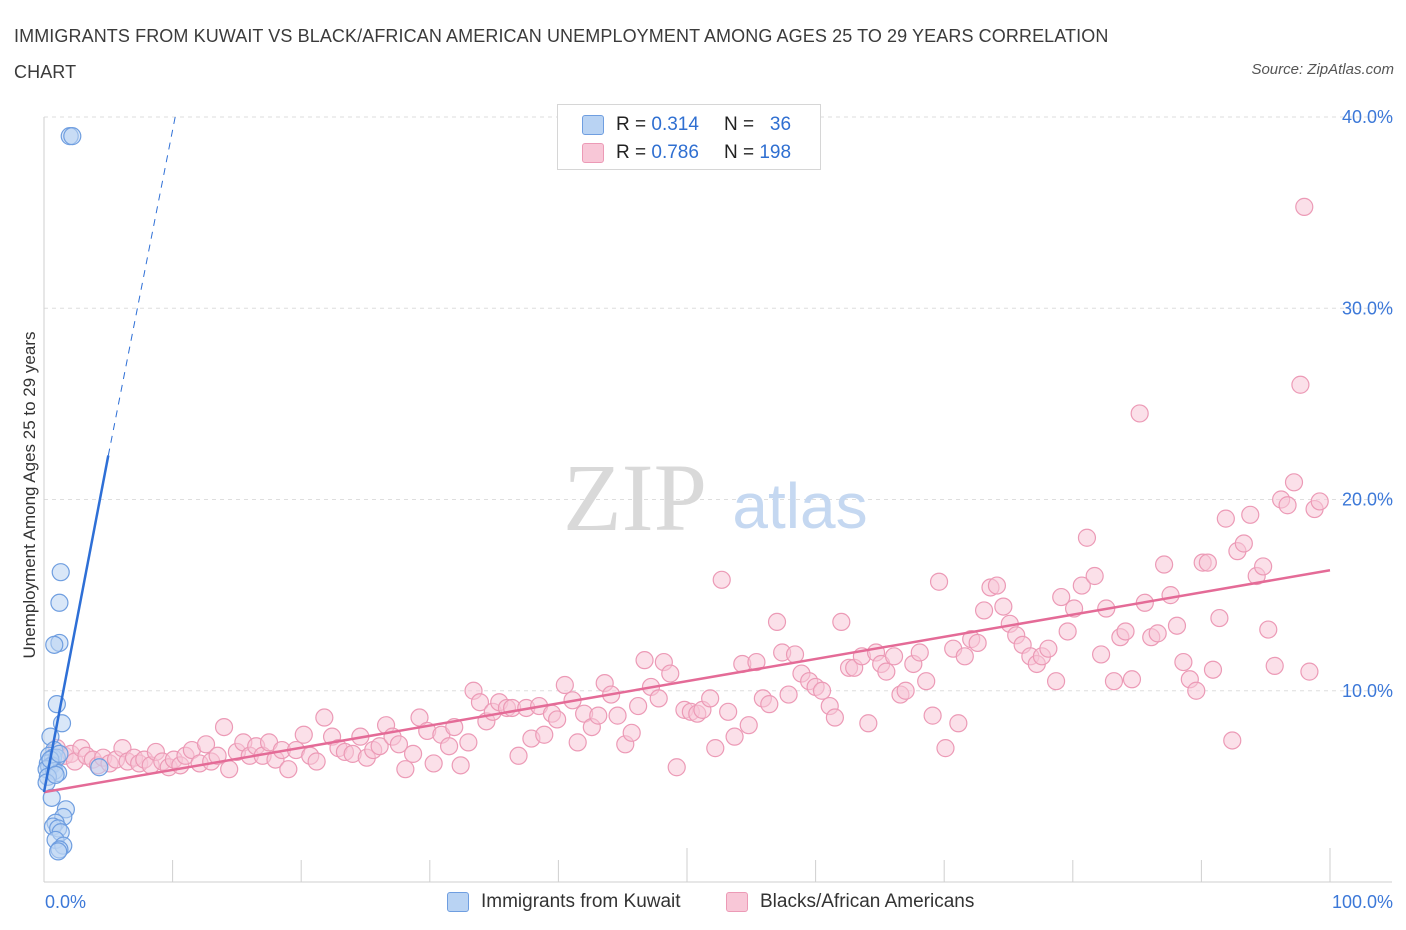  What do you see at coordinates (635, 497) in the screenshot?
I see `watermark-zip: ZIP` at bounding box center [635, 497].